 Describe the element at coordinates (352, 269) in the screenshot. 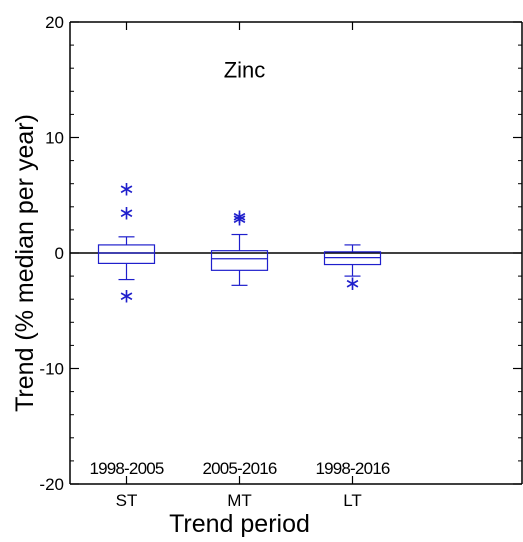

I see `box-LT: ∗` at that location.